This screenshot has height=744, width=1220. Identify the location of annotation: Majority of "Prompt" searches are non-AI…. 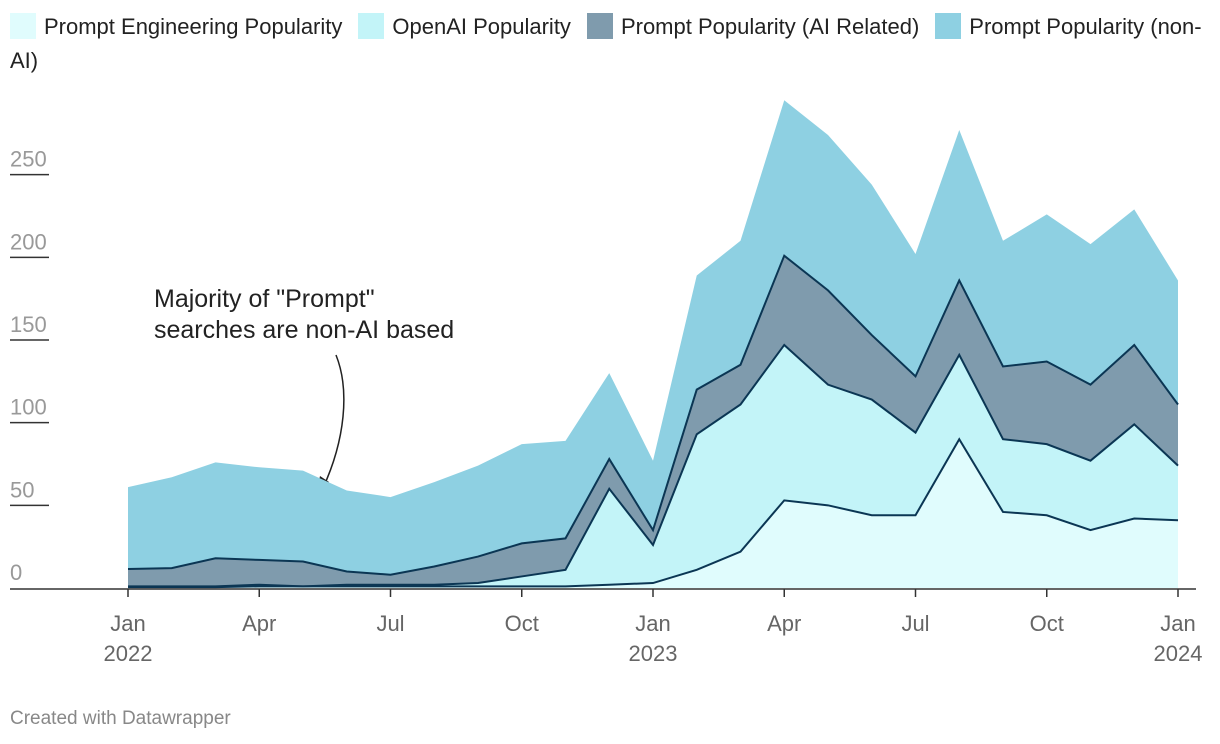
(304, 314).